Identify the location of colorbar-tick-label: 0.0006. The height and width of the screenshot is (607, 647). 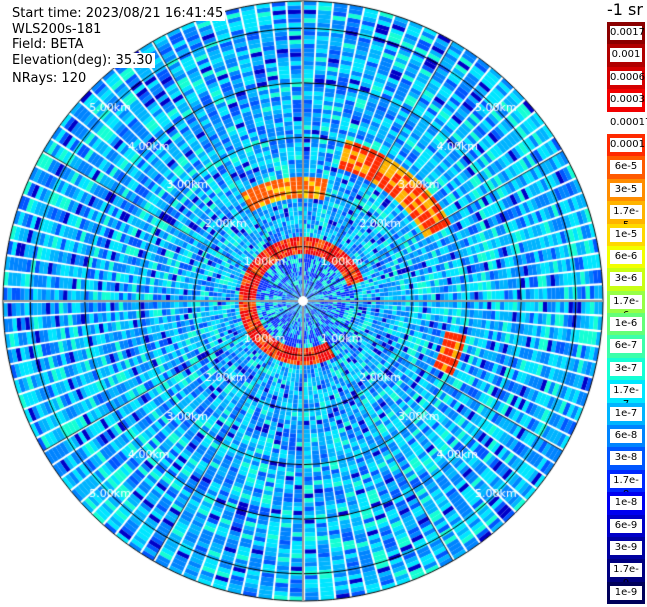
(627, 77).